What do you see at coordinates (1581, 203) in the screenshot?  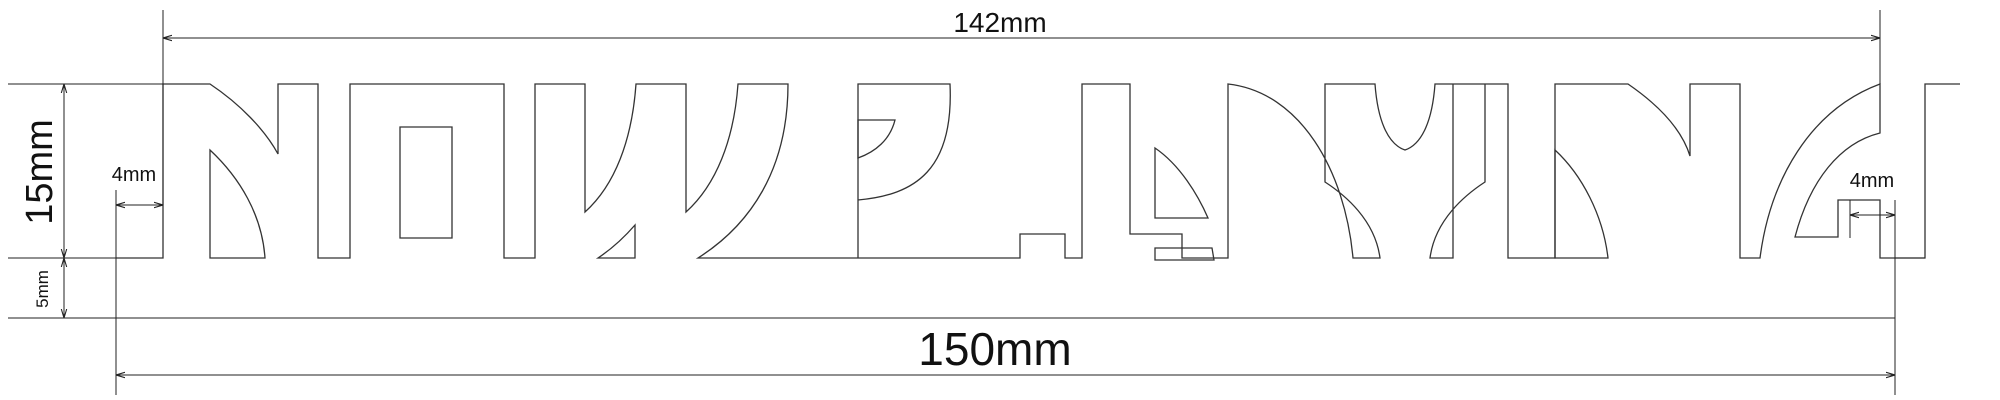 I see `n2-inner-piece` at bounding box center [1581, 203].